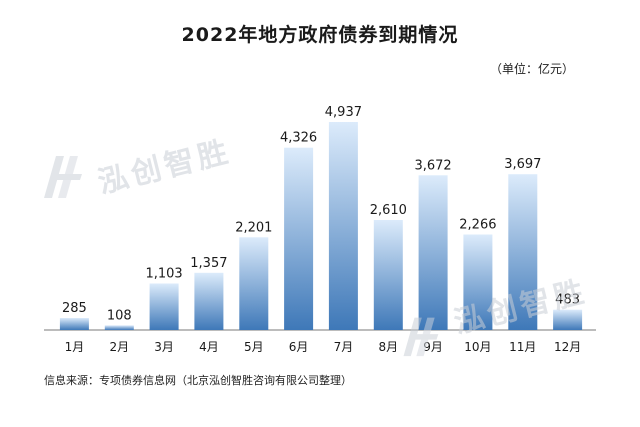 The width and height of the screenshot is (640, 427). Describe the element at coordinates (163, 274) in the screenshot. I see `value-label-3: 1,103` at that location.